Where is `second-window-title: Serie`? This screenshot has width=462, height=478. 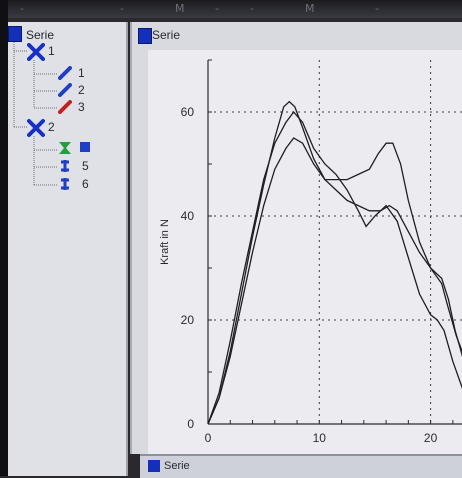
second-window-title: Serie is located at coordinates (177, 466).